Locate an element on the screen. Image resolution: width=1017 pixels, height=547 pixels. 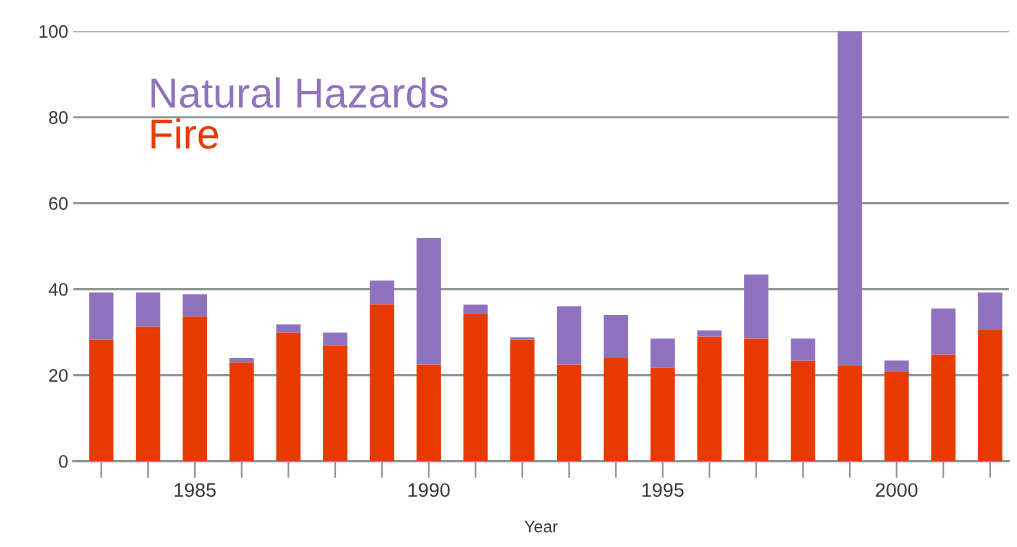
y-tick-label: 80 is located at coordinates (58, 117).